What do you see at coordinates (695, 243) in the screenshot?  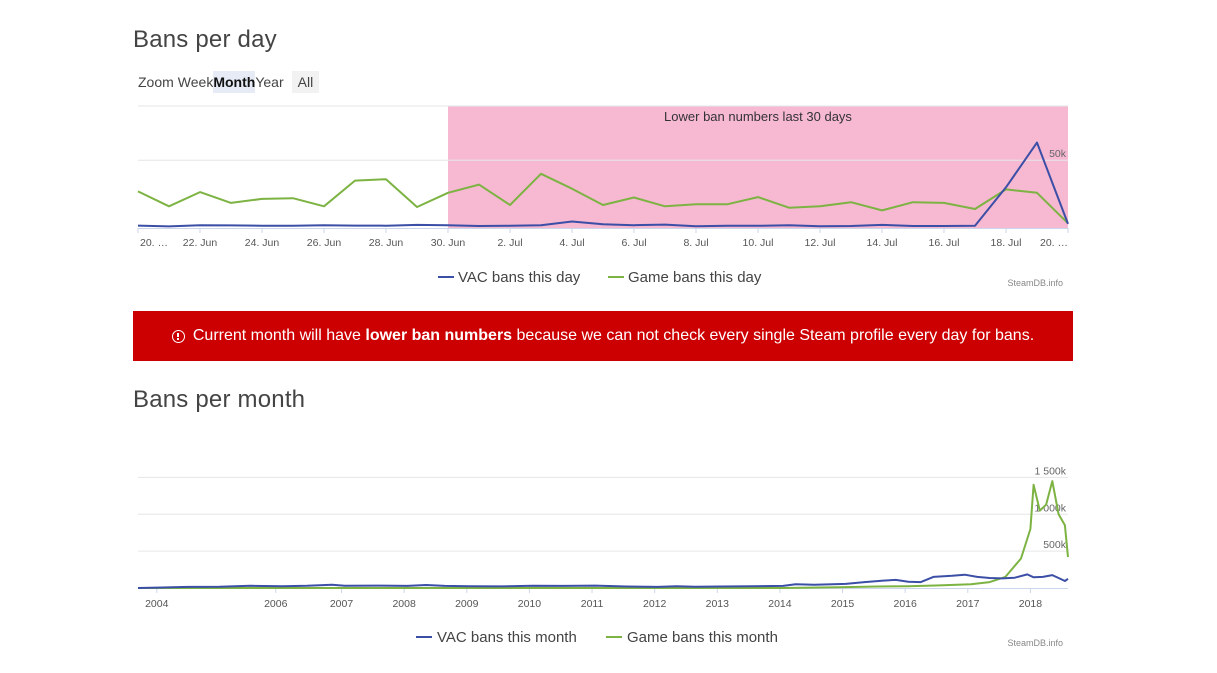 I see `x-tick-label: 8. Jul` at bounding box center [695, 243].